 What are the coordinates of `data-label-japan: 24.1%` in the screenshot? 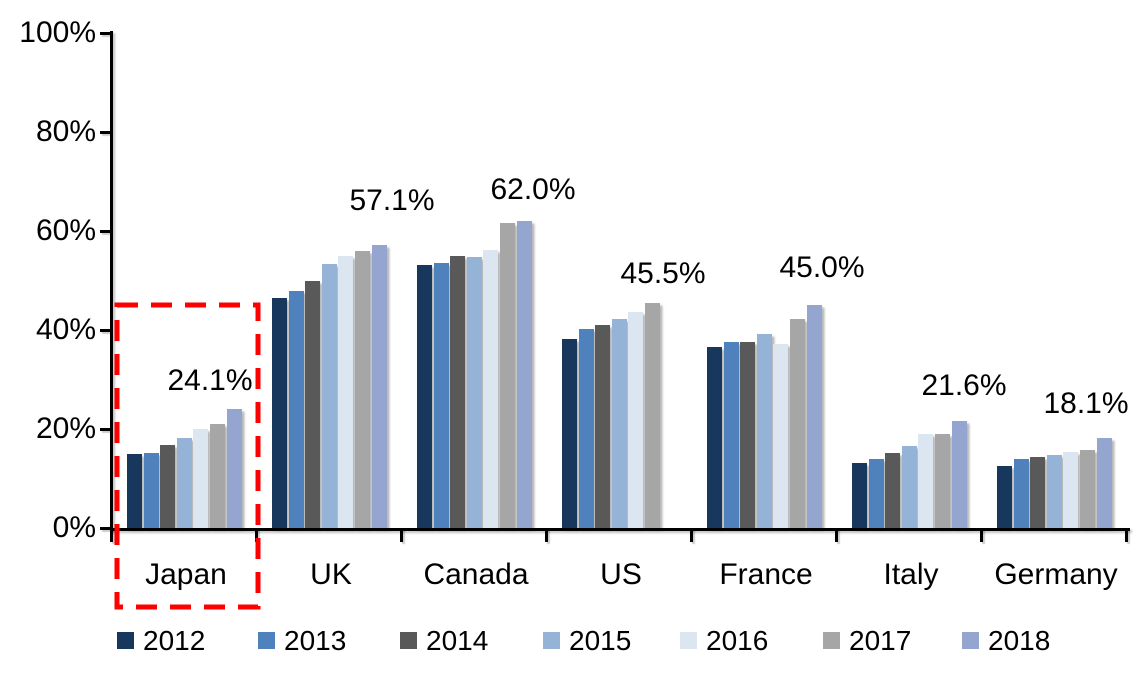 It's located at (210, 380).